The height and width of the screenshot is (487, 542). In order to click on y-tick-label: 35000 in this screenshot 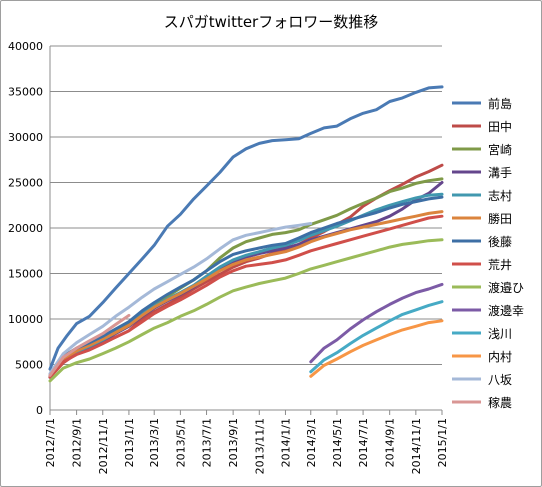, I will do `click(25, 92)`.